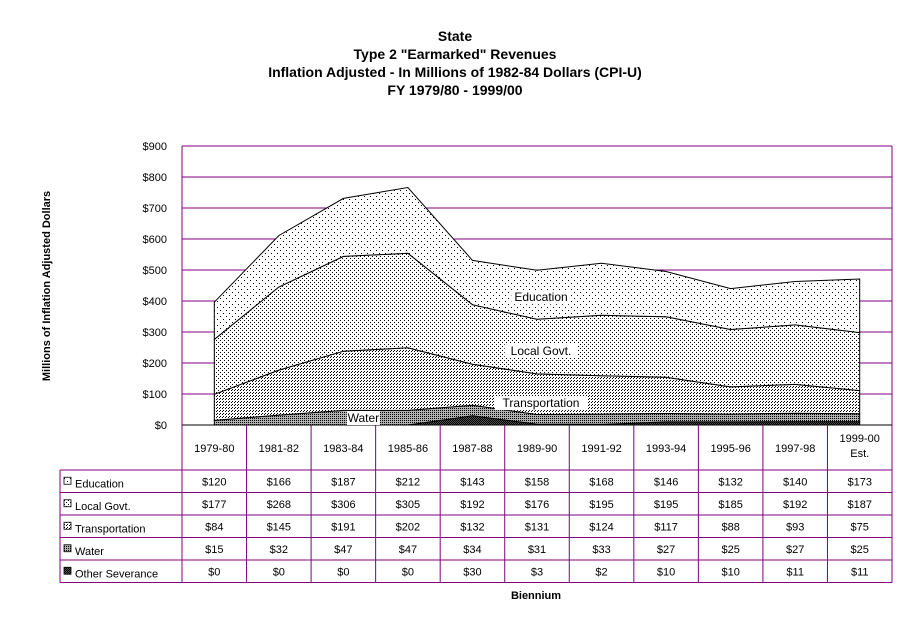 The width and height of the screenshot is (910, 622). I want to click on table-cell-value: $3, so click(537, 572).